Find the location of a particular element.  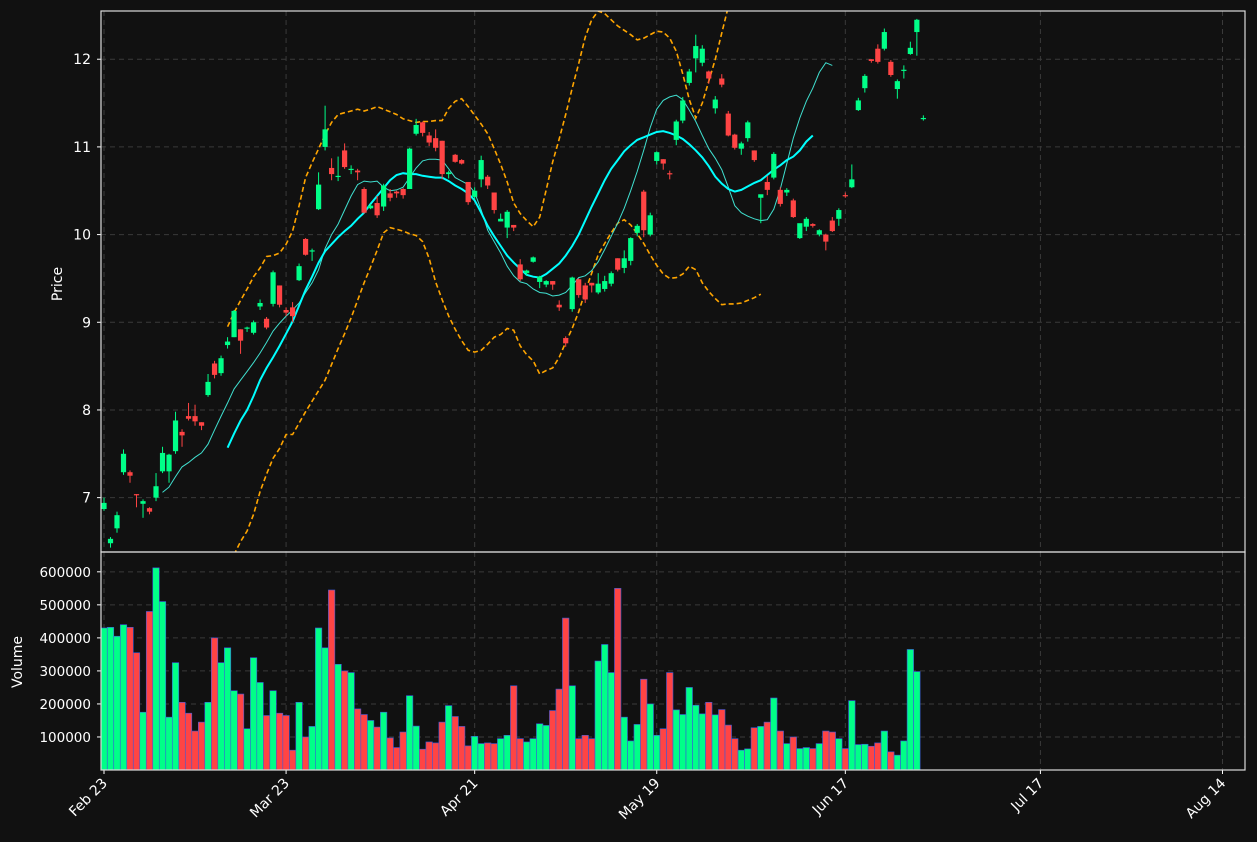

volume-axis-label: Volume is located at coordinates (18, 662).